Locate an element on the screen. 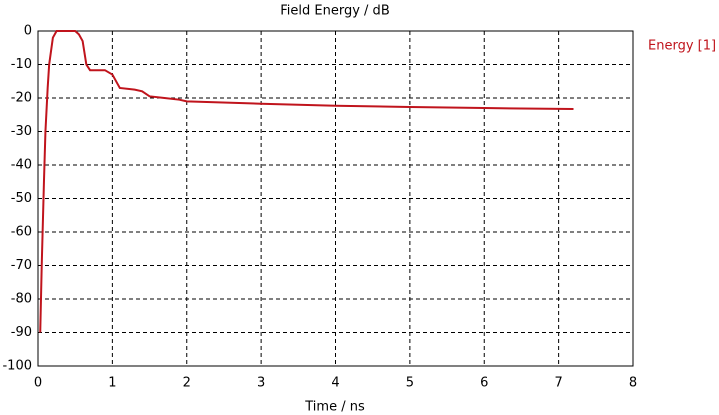  x-tick-label: 5 is located at coordinates (410, 383).